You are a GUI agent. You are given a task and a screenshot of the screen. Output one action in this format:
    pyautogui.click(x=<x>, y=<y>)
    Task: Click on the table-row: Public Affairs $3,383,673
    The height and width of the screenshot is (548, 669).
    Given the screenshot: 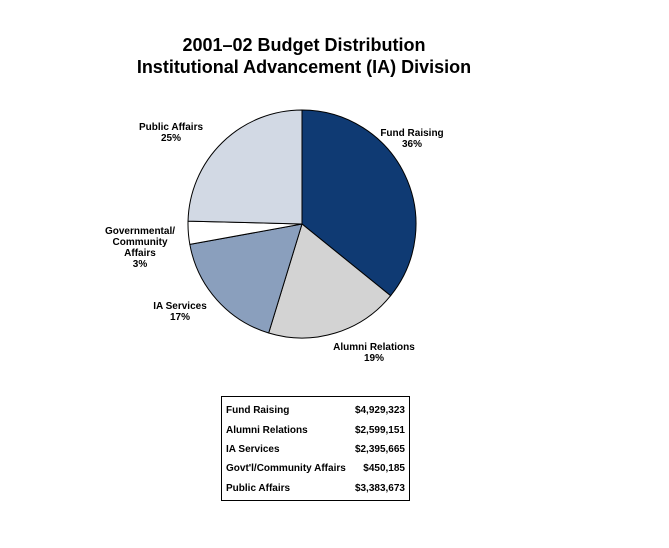 What is the action you would take?
    pyautogui.click(x=315, y=488)
    